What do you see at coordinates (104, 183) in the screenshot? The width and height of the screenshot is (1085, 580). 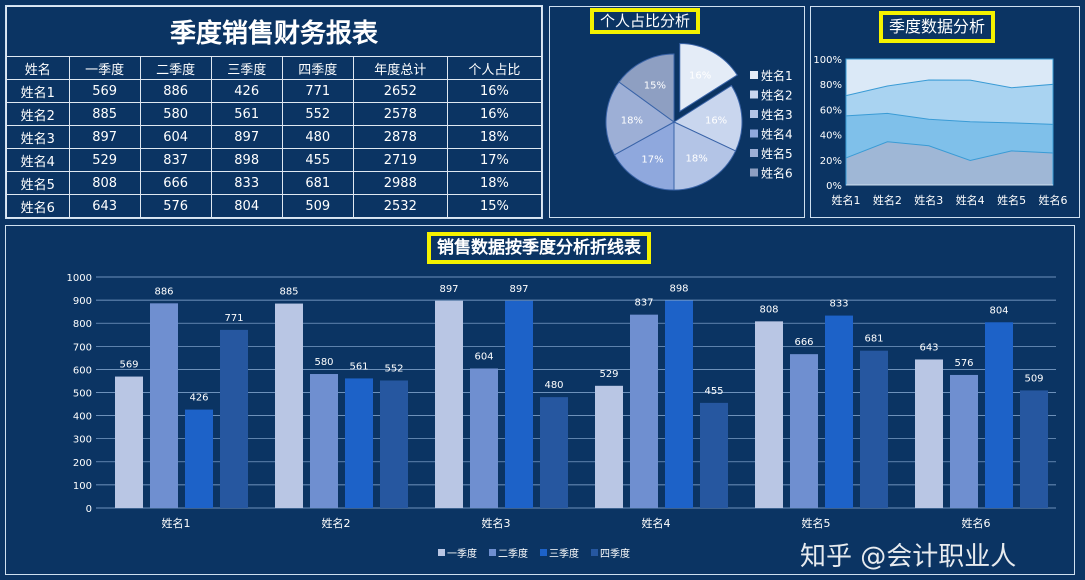 I see `table-cell: 808` at bounding box center [104, 183].